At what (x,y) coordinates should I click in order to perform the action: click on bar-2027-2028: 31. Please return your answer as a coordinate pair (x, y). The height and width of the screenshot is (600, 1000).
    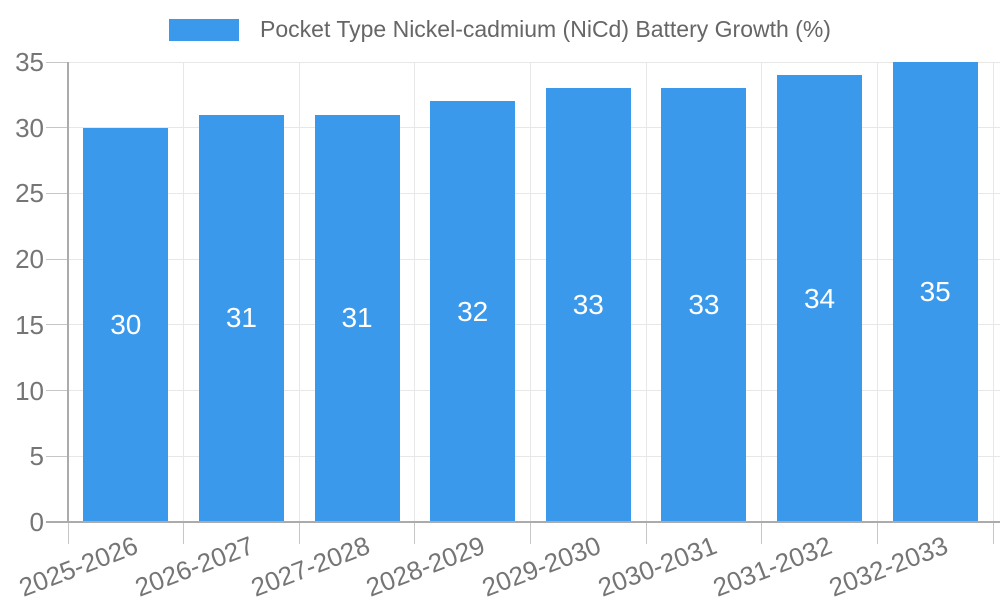
    Looking at the image, I should click on (357, 318).